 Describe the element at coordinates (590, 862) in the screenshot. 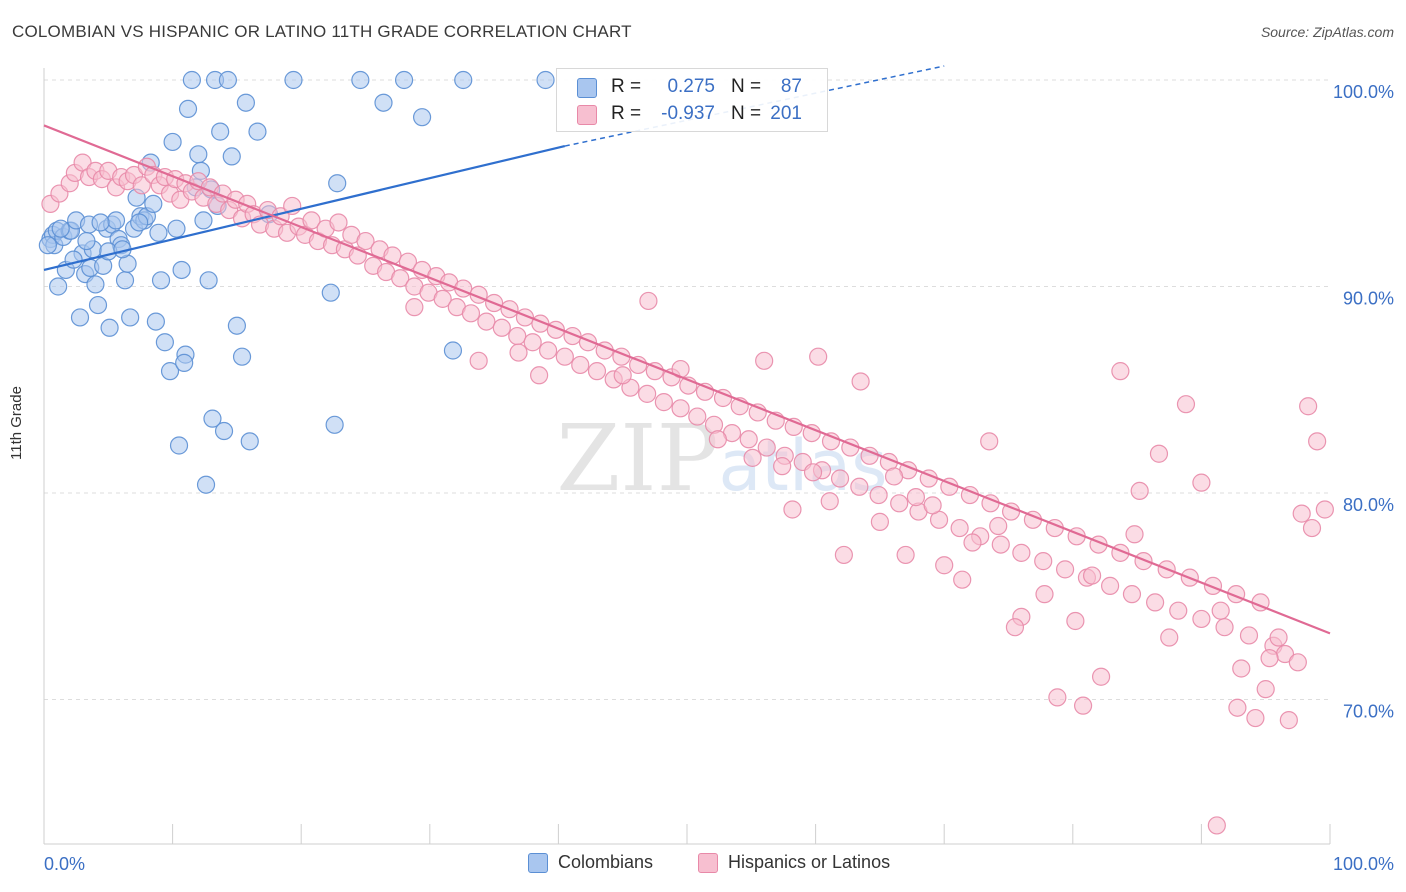

I see `legend-item-colombians: Colombians` at that location.